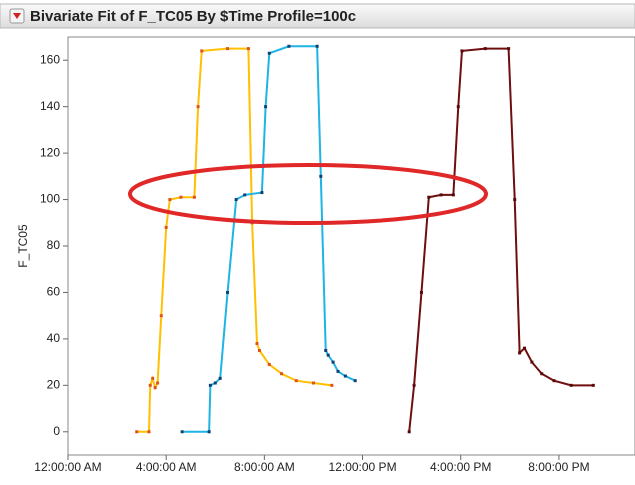 The image size is (635, 485). What do you see at coordinates (558, 467) in the screenshot?
I see `x-tick-label: 8:00:00 PM` at bounding box center [558, 467].